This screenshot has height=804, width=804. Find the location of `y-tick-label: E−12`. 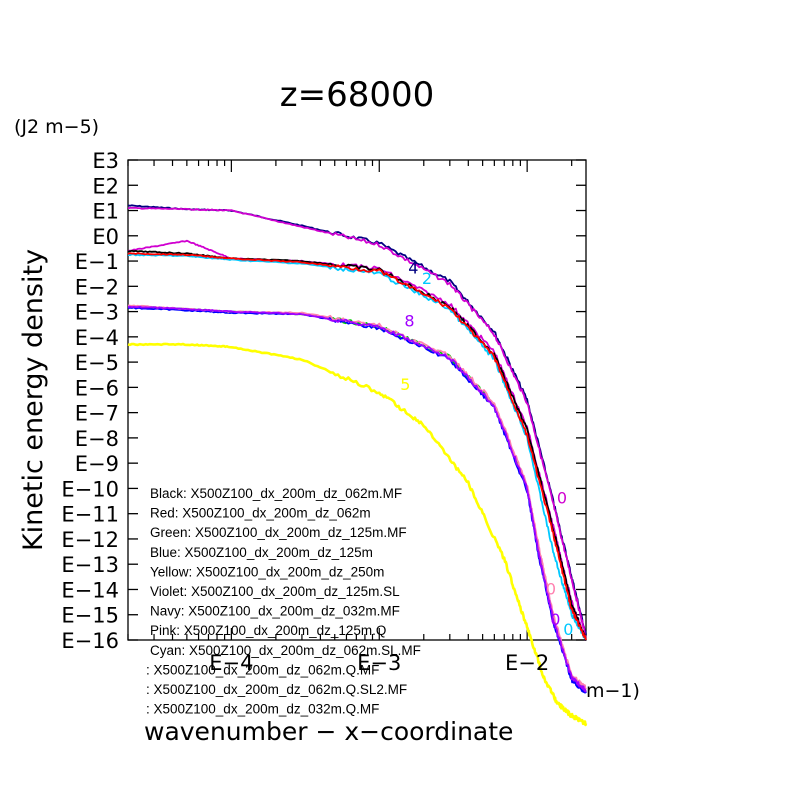

y-tick-label: E−12 is located at coordinates (90, 540).